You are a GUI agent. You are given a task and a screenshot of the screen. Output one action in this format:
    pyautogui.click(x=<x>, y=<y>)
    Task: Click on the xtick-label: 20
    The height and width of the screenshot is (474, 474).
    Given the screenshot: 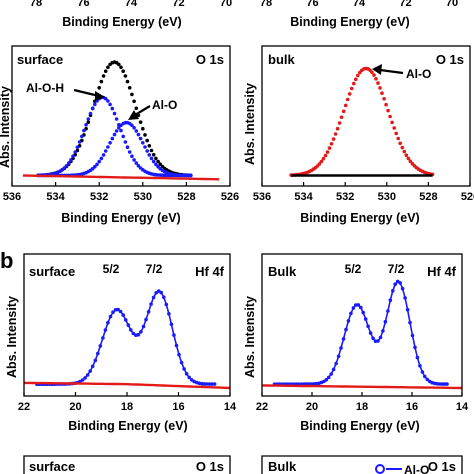 What is the action you would take?
    pyautogui.click(x=75, y=407)
    